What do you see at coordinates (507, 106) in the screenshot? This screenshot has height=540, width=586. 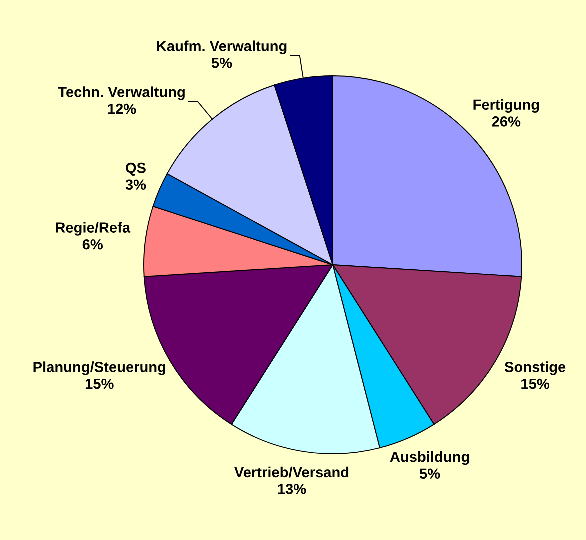 I see `slice-label: Fertigung` at bounding box center [507, 106].